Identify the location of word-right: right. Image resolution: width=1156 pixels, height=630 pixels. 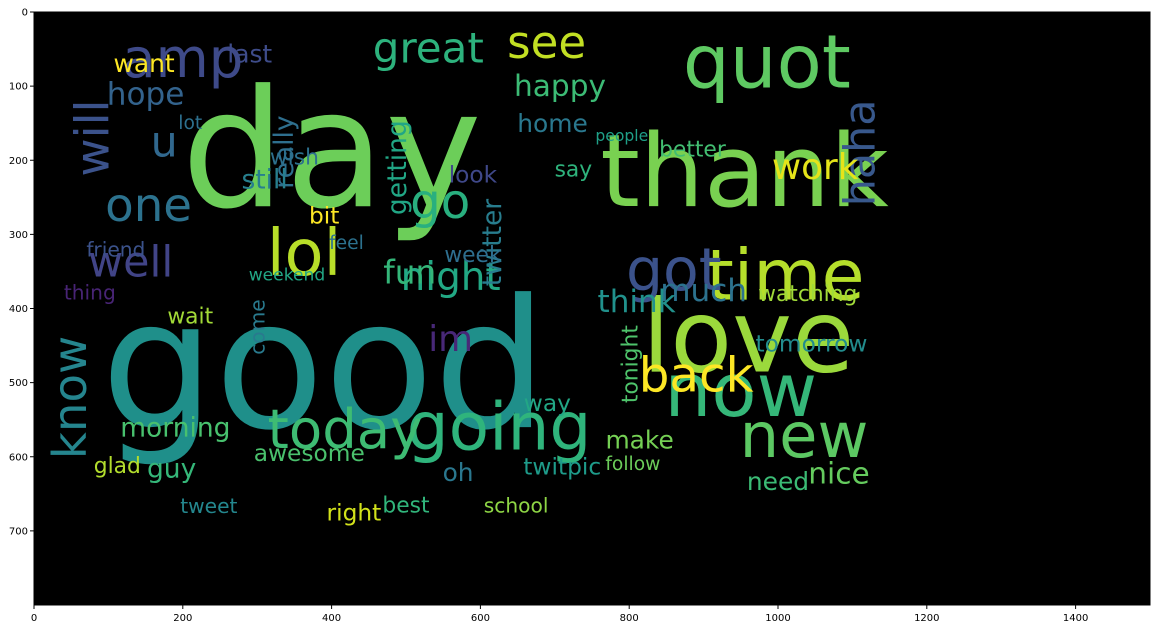
(354, 512).